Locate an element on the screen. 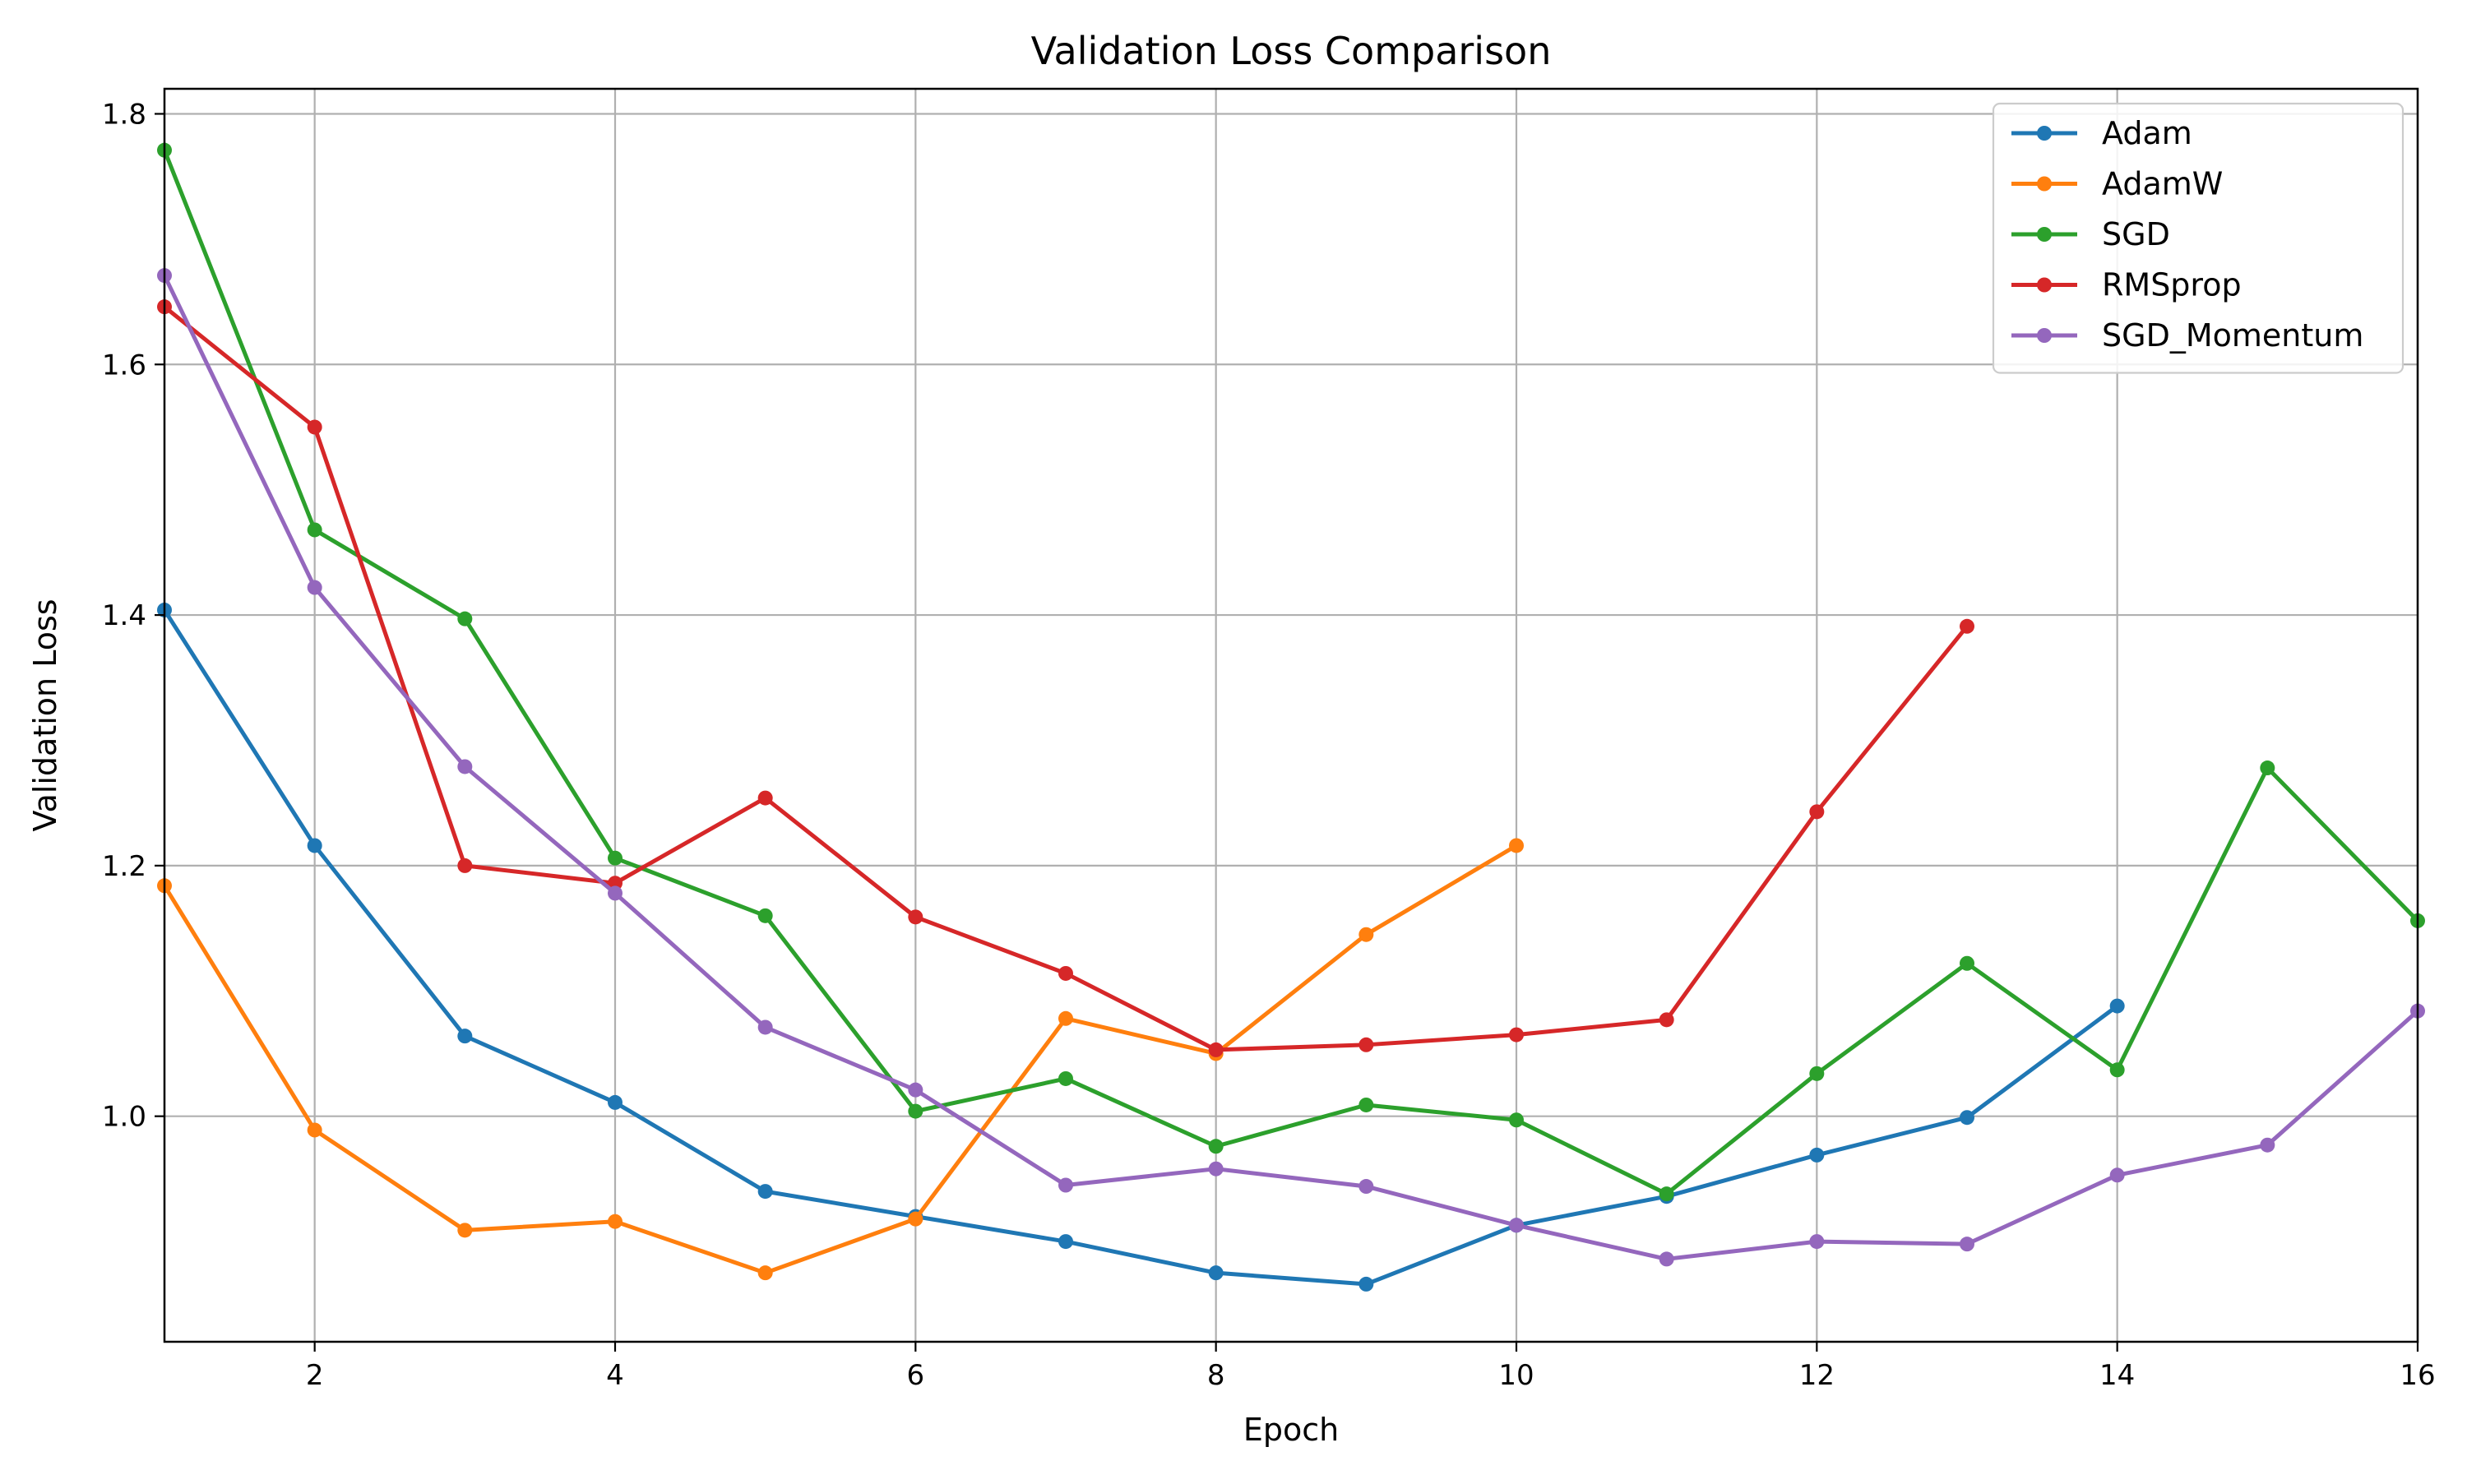 Image resolution: width=2467 pixels, height=1484 pixels. x-tick-label: 12 is located at coordinates (1817, 1376).